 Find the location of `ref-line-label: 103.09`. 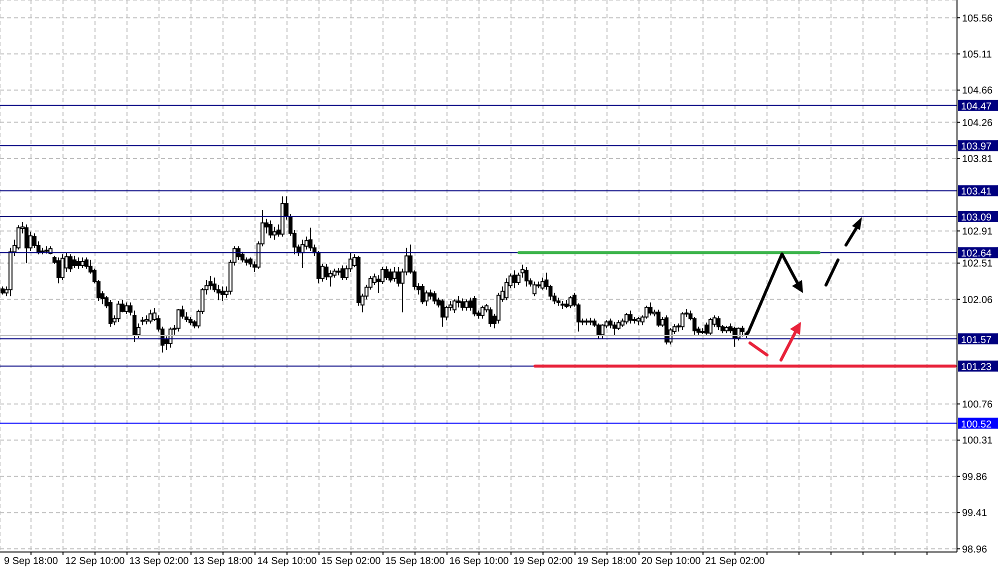

ref-line-label: 103.09 is located at coordinates (976, 218).